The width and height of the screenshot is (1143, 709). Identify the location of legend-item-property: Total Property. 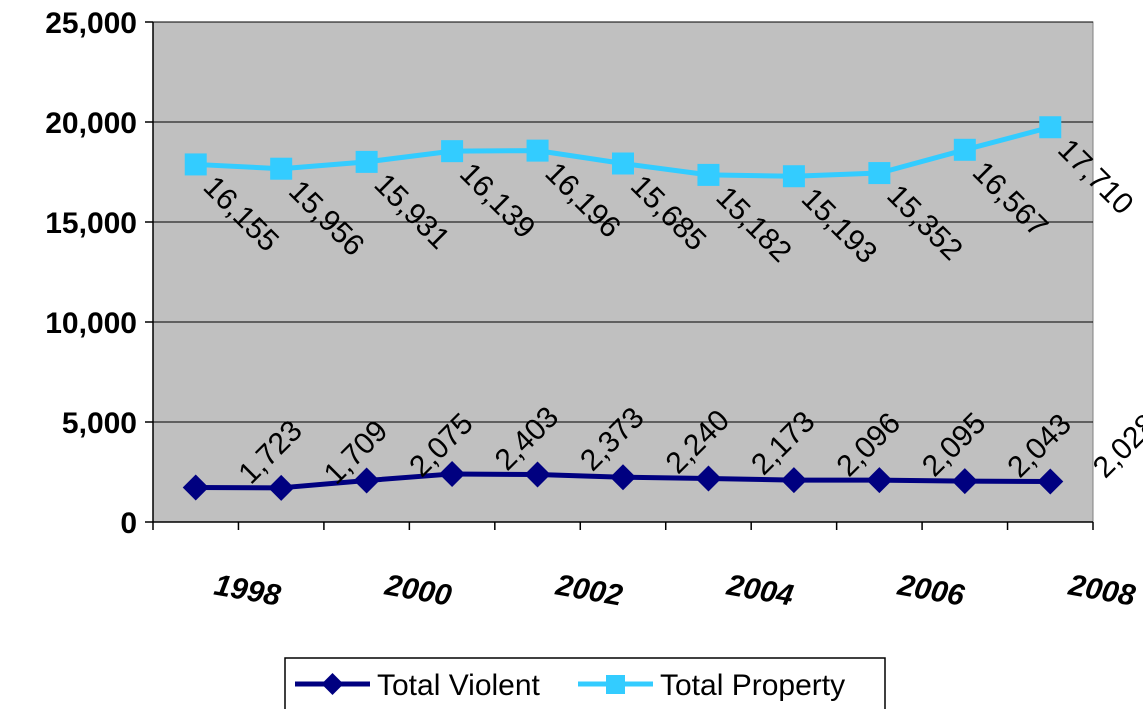
(711, 685).